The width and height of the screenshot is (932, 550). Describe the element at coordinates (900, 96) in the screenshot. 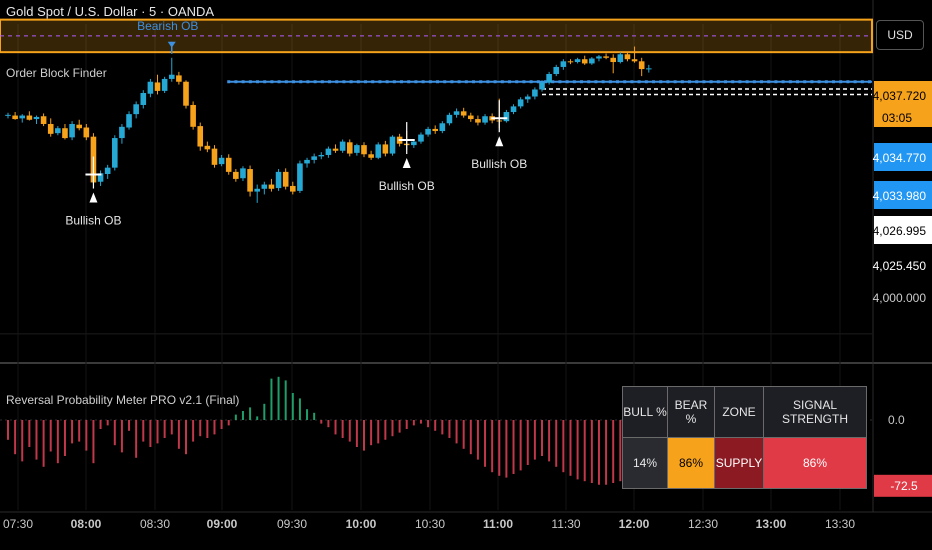

I see `price-label-0: 4,037.720` at that location.